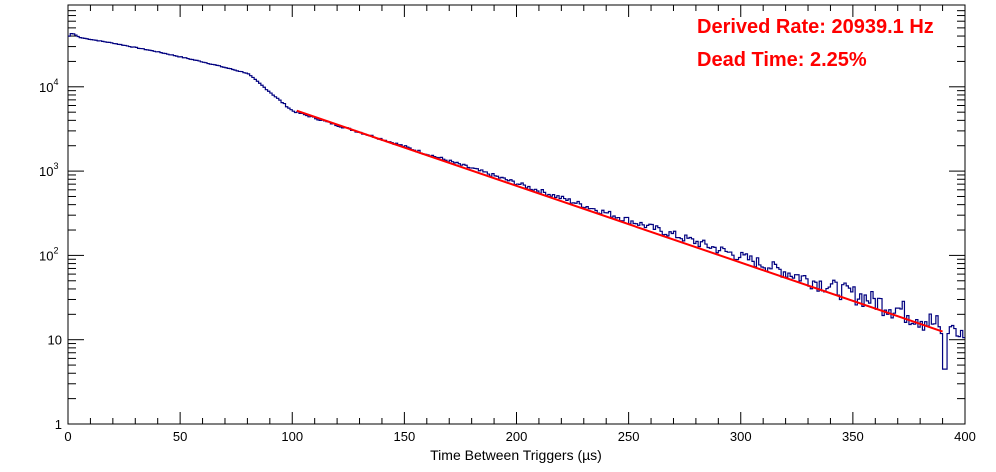 The width and height of the screenshot is (996, 472). I want to click on y-tick-label: 10², so click(48, 254).